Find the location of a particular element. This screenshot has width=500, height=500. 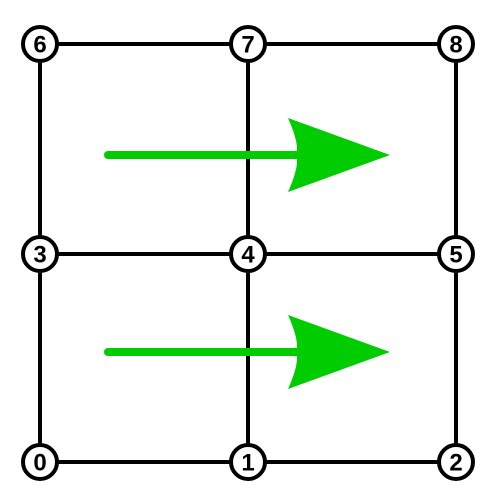

node-2: 2 is located at coordinates (456, 462).